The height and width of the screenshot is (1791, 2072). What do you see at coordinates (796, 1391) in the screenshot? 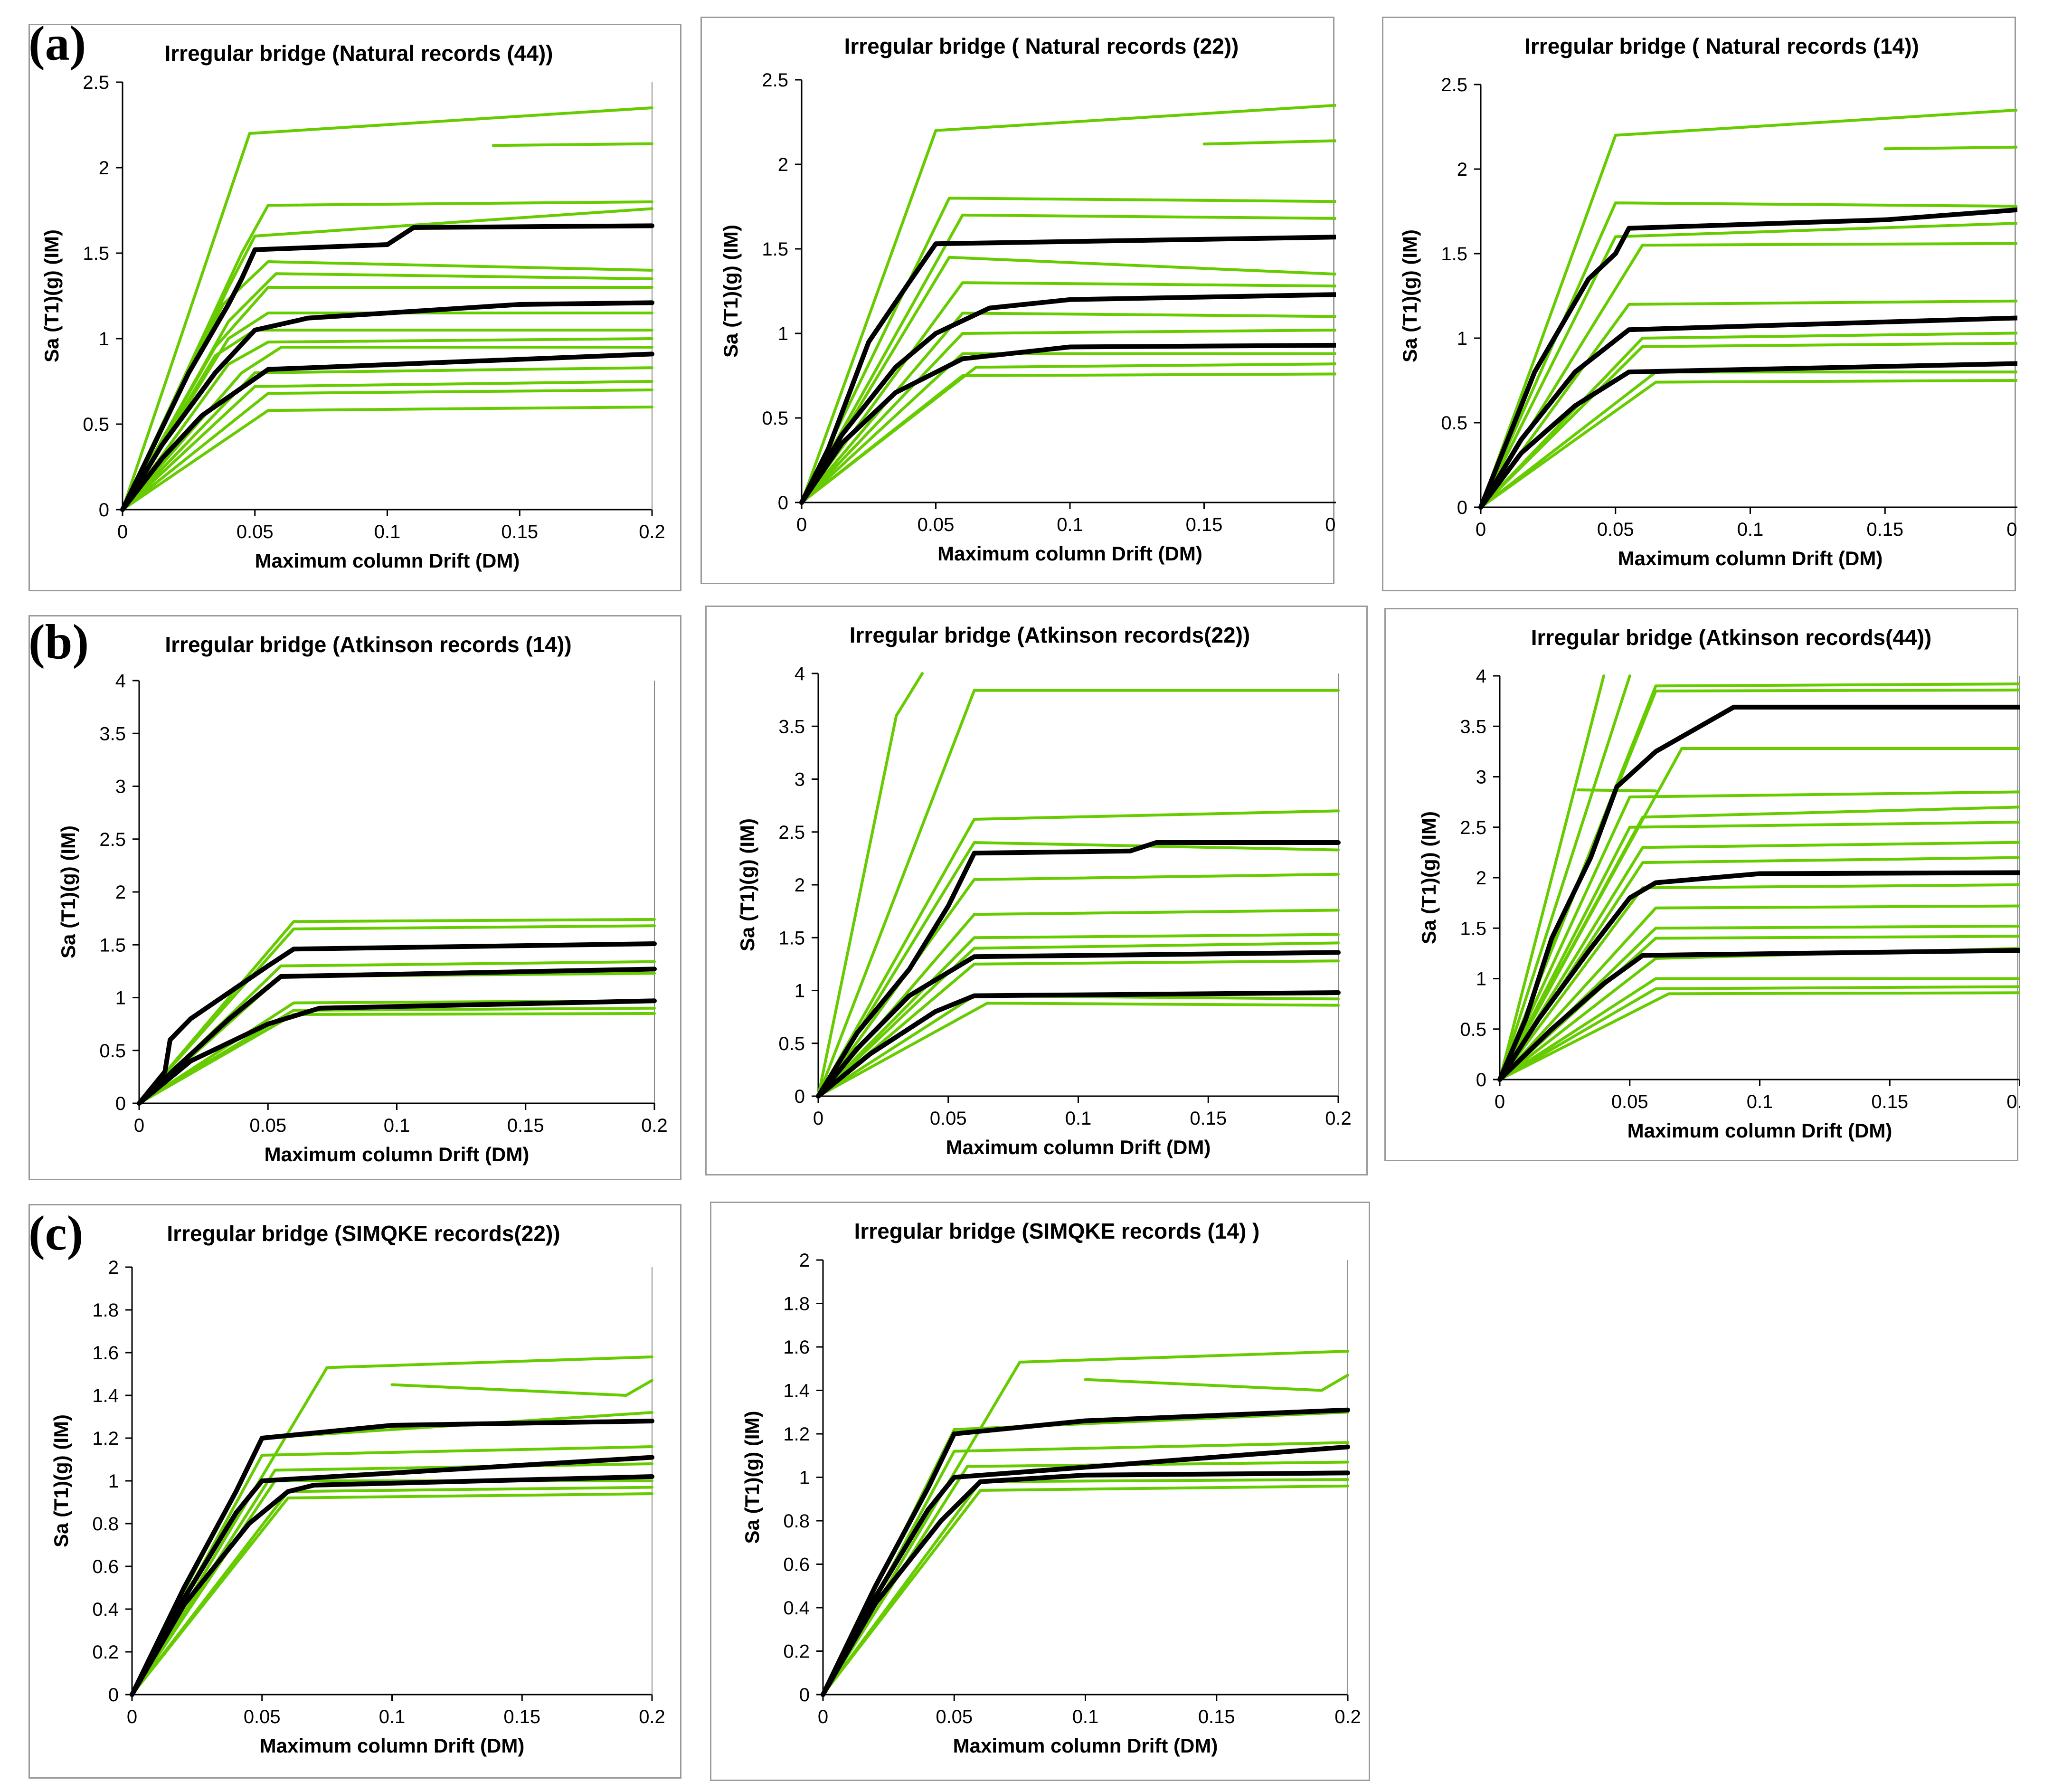
I see `y-tick-label: 1.4` at bounding box center [796, 1391].